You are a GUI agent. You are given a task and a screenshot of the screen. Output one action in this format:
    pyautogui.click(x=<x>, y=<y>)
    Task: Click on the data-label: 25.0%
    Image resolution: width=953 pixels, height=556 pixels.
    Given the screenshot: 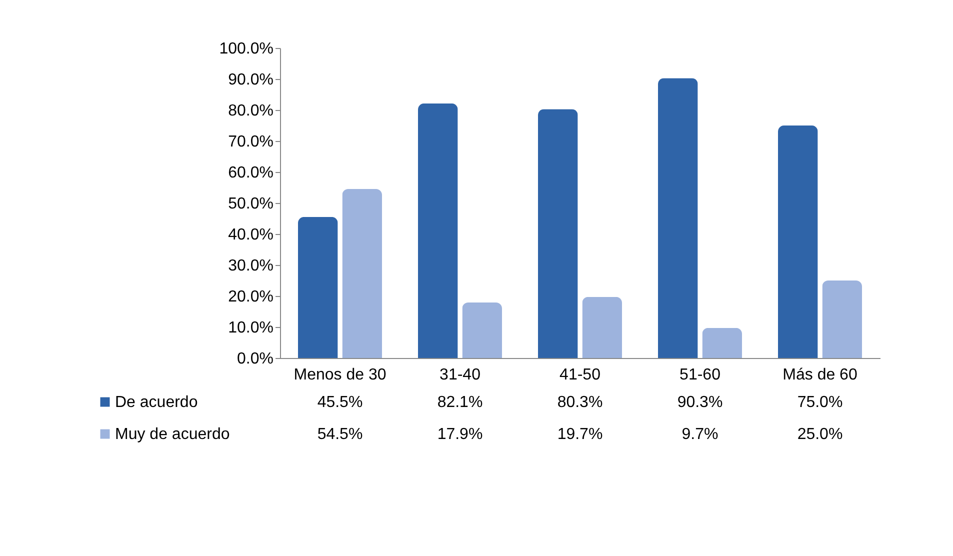 What is the action you would take?
    pyautogui.click(x=820, y=434)
    